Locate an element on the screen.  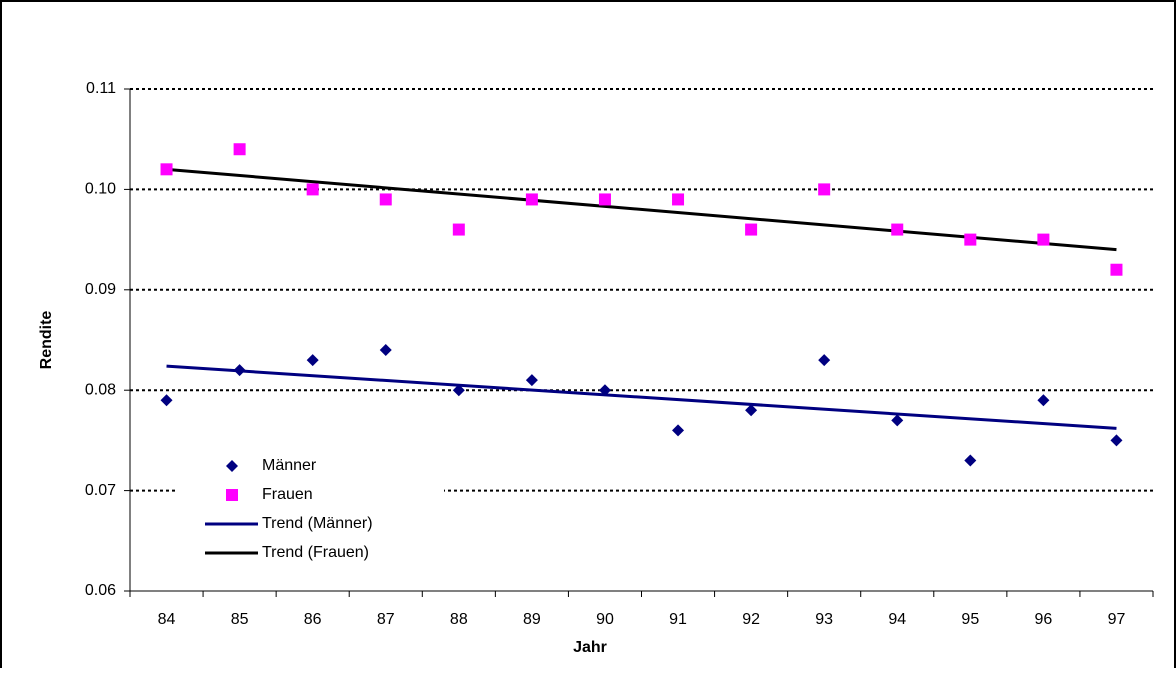
x-tick-label: 86 is located at coordinates (313, 619).